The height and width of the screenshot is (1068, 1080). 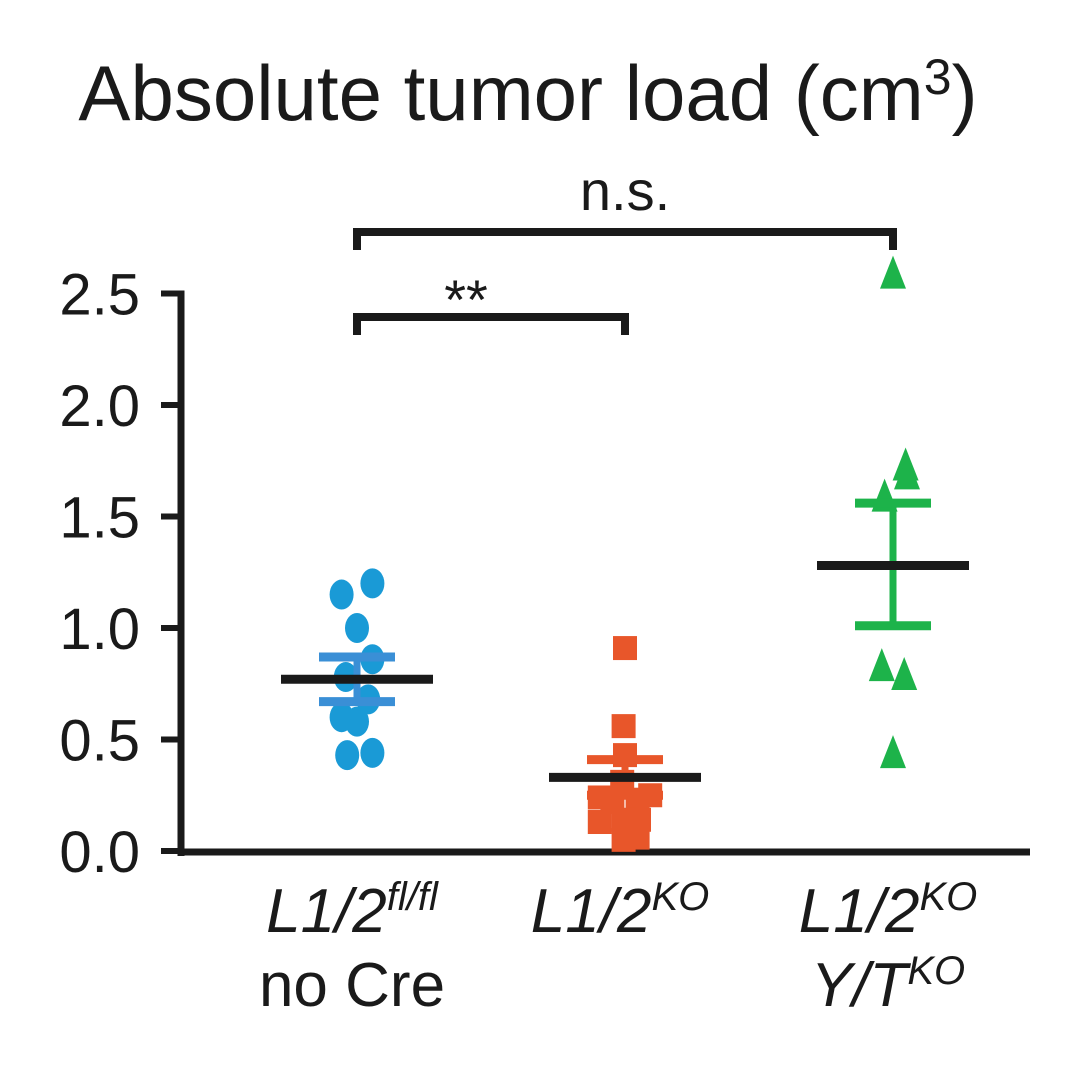 I want to click on chart-title: Absolute tumor load (cm3), so click(x=527, y=93).